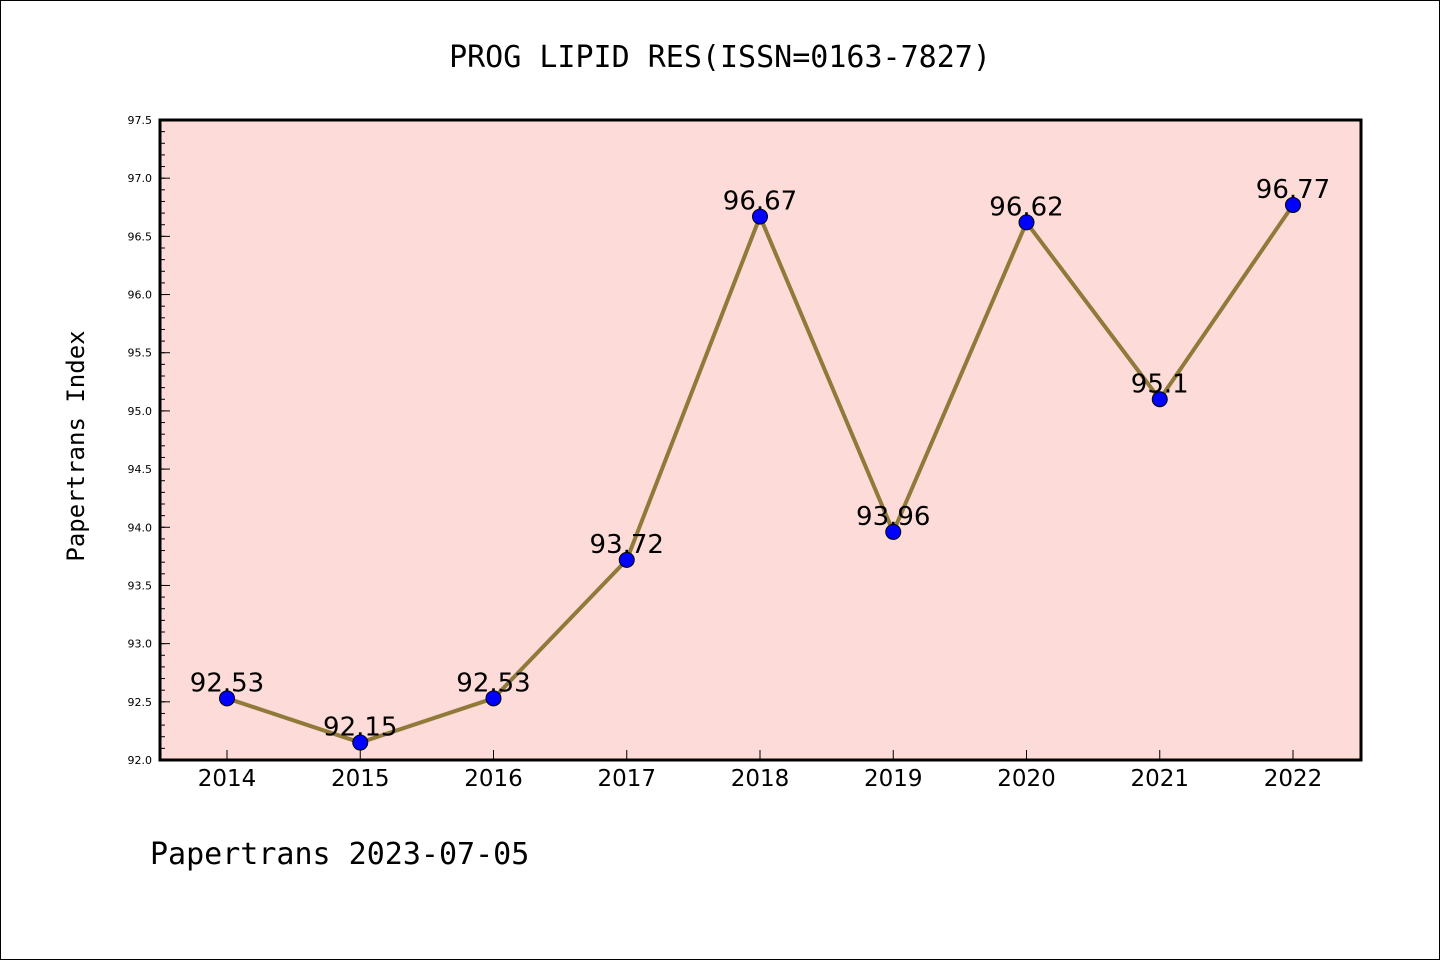 This screenshot has height=960, width=1440. Describe the element at coordinates (140, 527) in the screenshot. I see `y-tick-label: 94.0` at that location.